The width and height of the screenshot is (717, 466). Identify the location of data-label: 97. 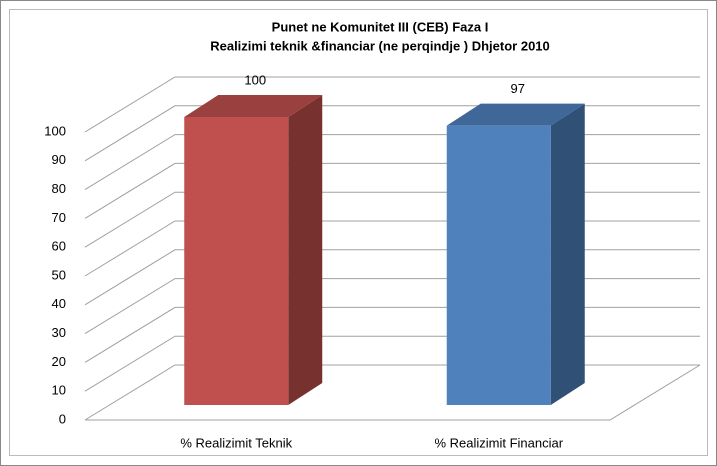
(518, 88).